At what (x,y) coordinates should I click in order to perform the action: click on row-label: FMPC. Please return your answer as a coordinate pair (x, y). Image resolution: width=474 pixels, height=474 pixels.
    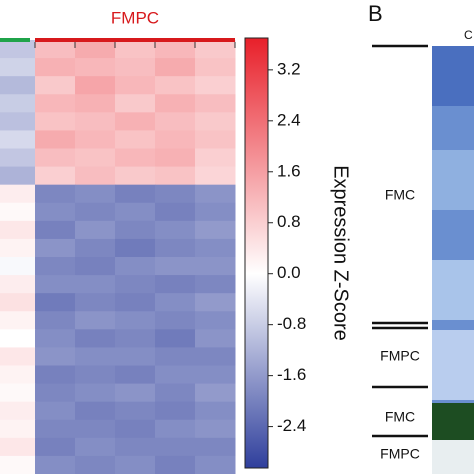
    Looking at the image, I should click on (400, 454).